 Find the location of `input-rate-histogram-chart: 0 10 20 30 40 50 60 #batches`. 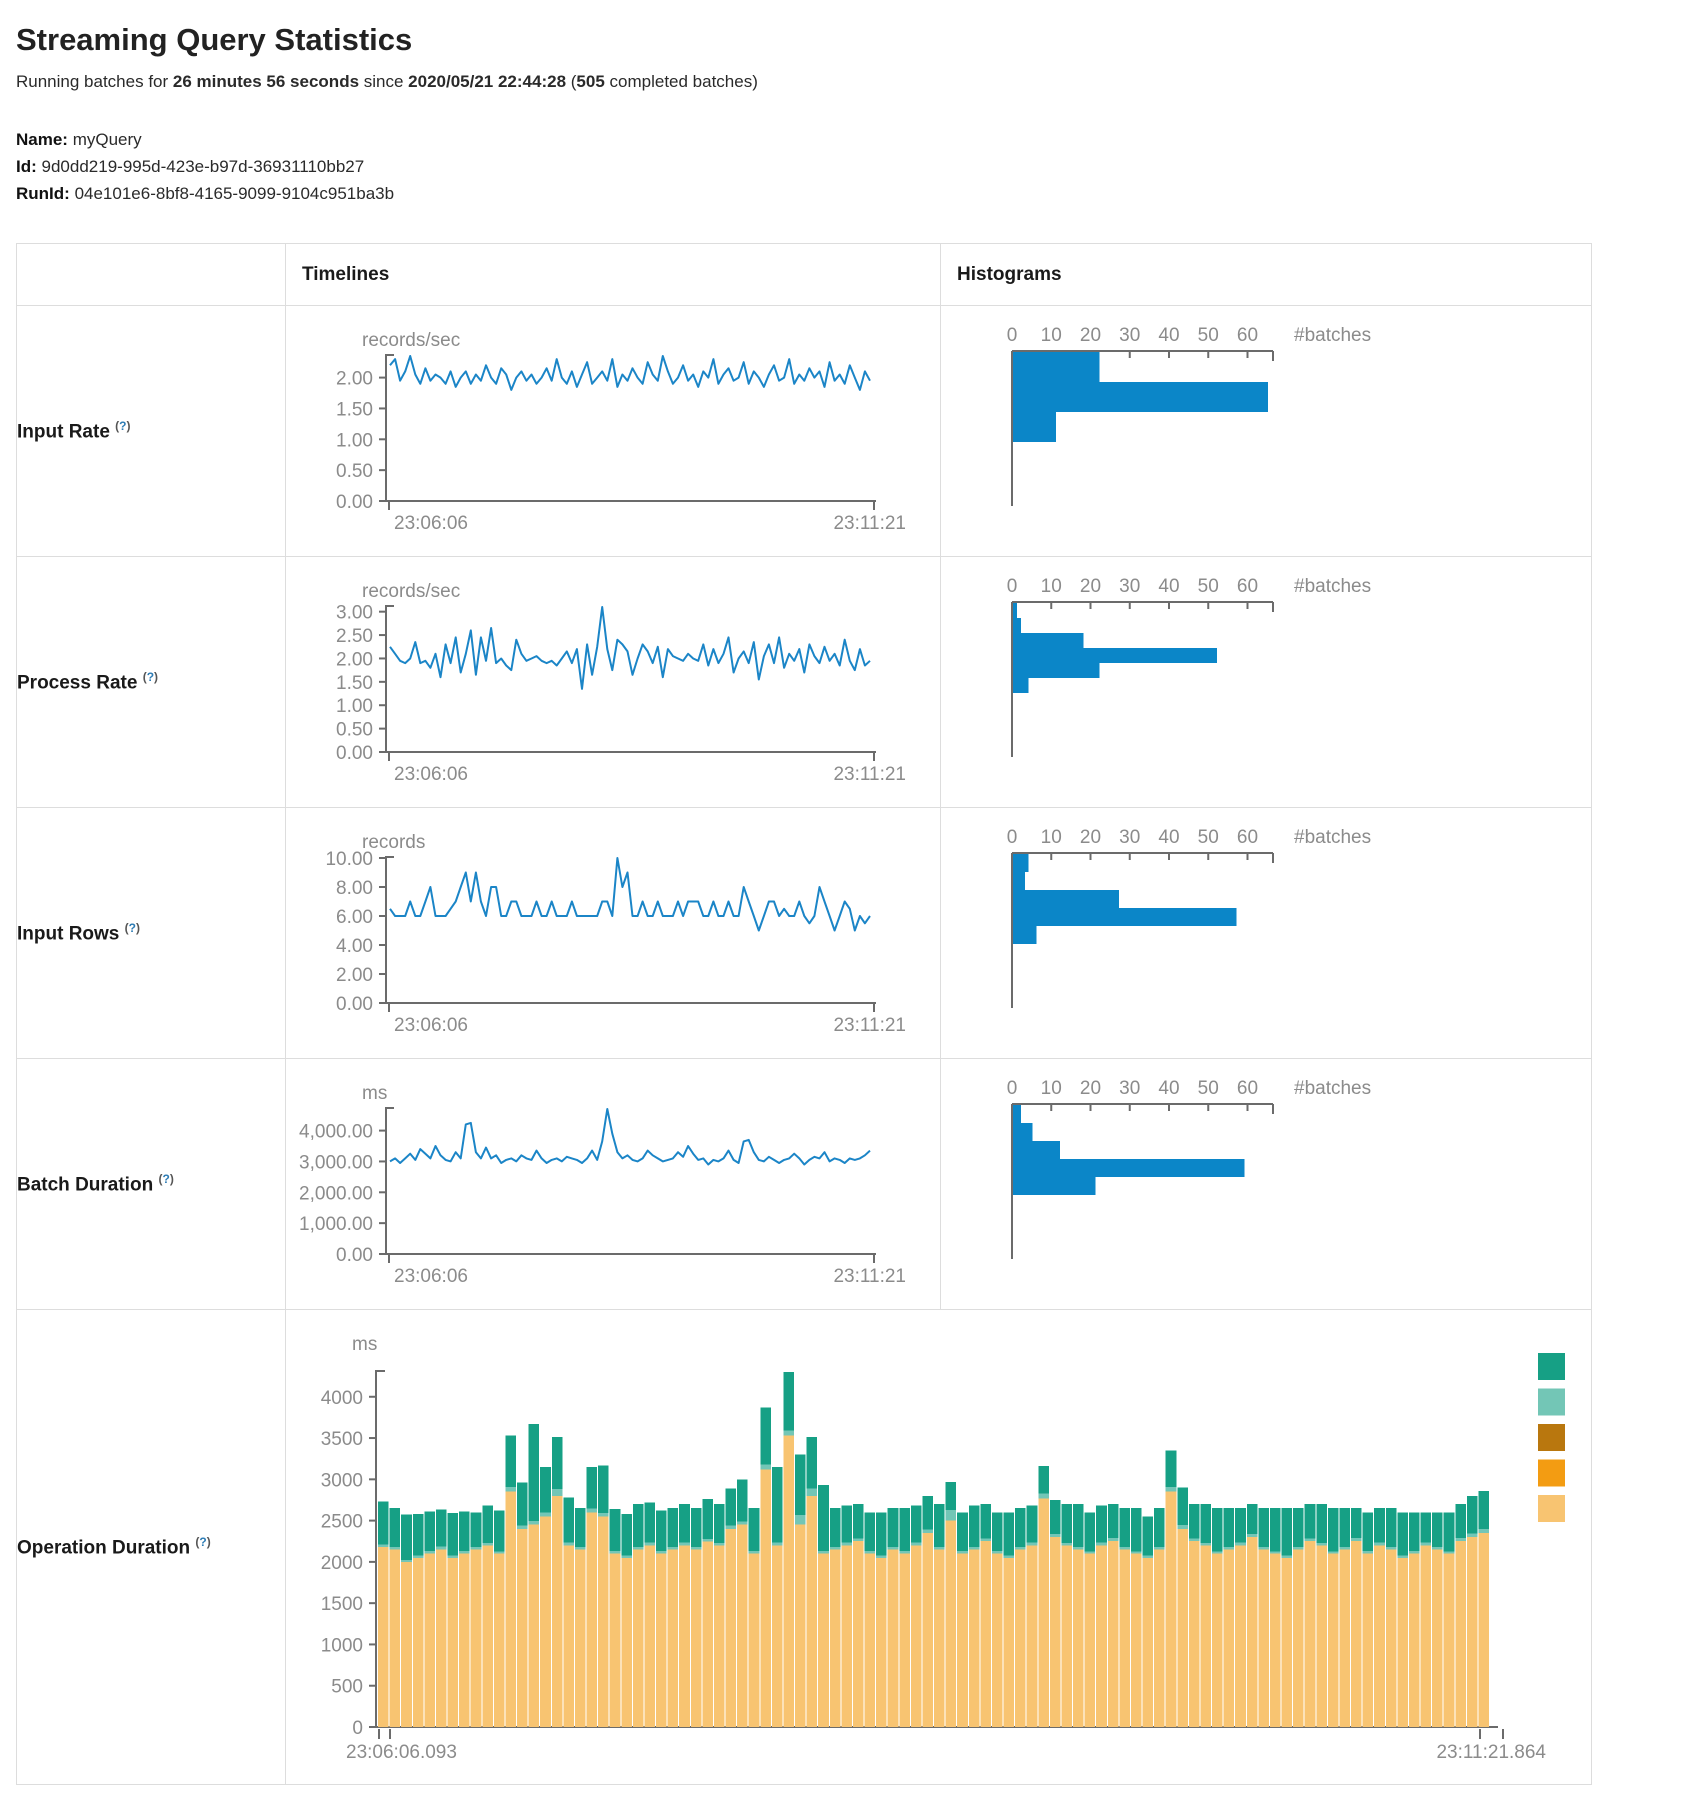

input-rate-histogram-chart: 0 10 20 30 40 50 60 #batches is located at coordinates (1189, 415).